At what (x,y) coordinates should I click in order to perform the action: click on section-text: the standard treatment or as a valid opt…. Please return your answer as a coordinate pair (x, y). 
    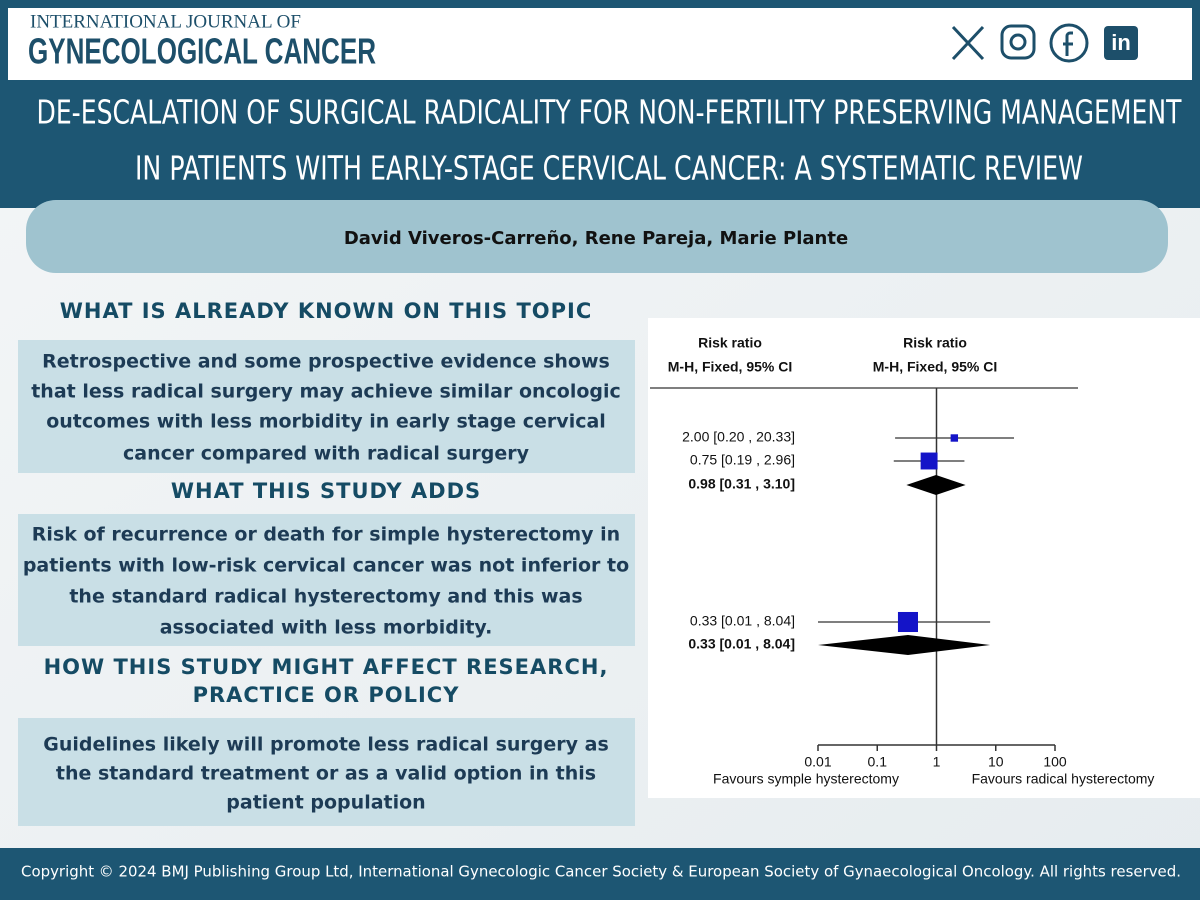
    Looking at the image, I should click on (326, 774).